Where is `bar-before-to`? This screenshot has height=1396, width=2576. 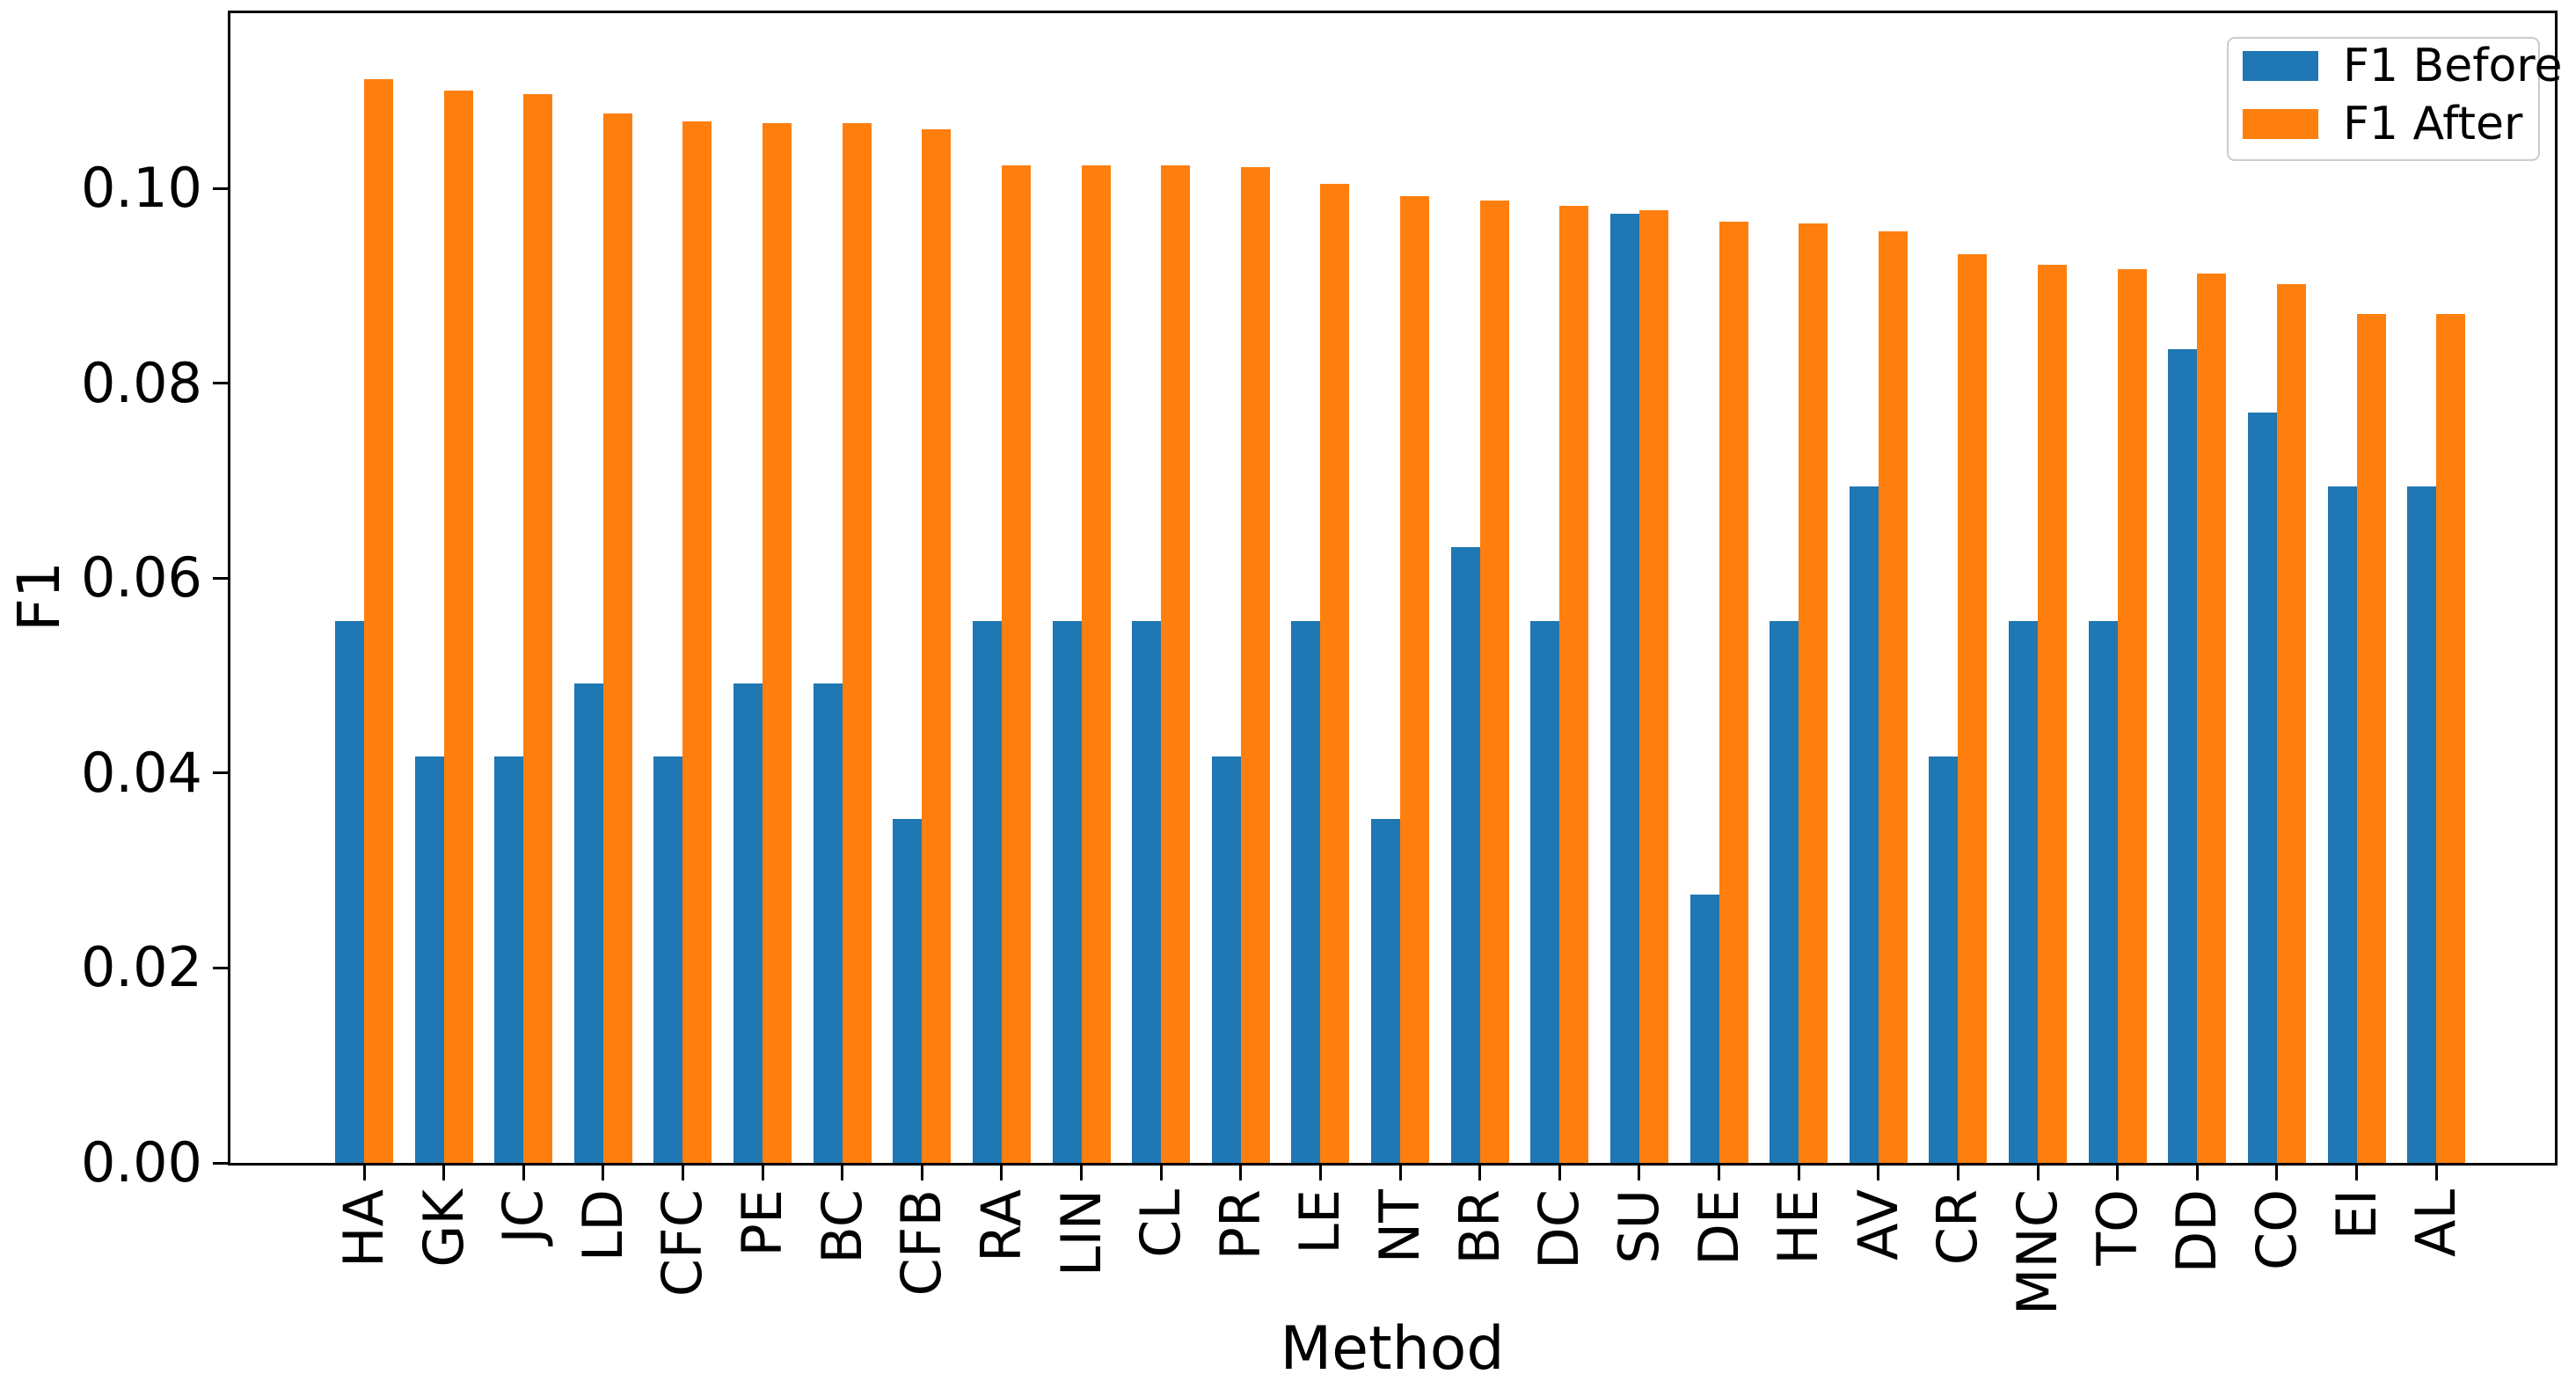 bar-before-to is located at coordinates (2103, 892).